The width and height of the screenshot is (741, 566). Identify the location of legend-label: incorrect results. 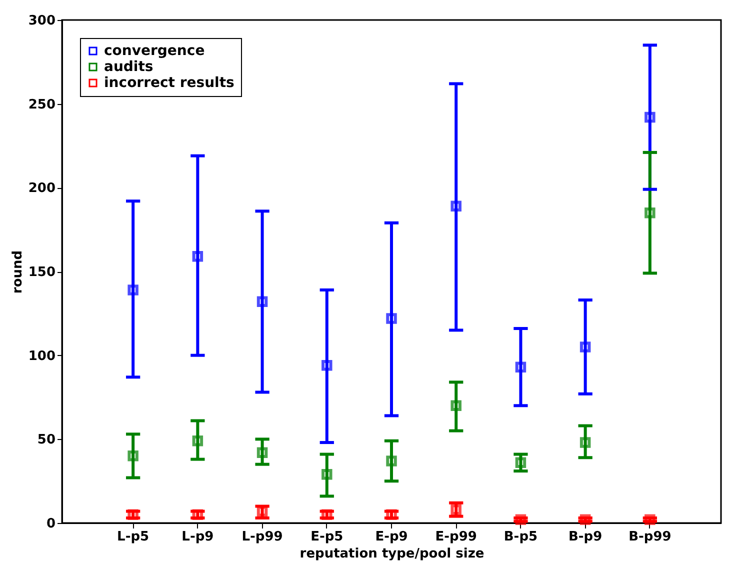
(169, 83).